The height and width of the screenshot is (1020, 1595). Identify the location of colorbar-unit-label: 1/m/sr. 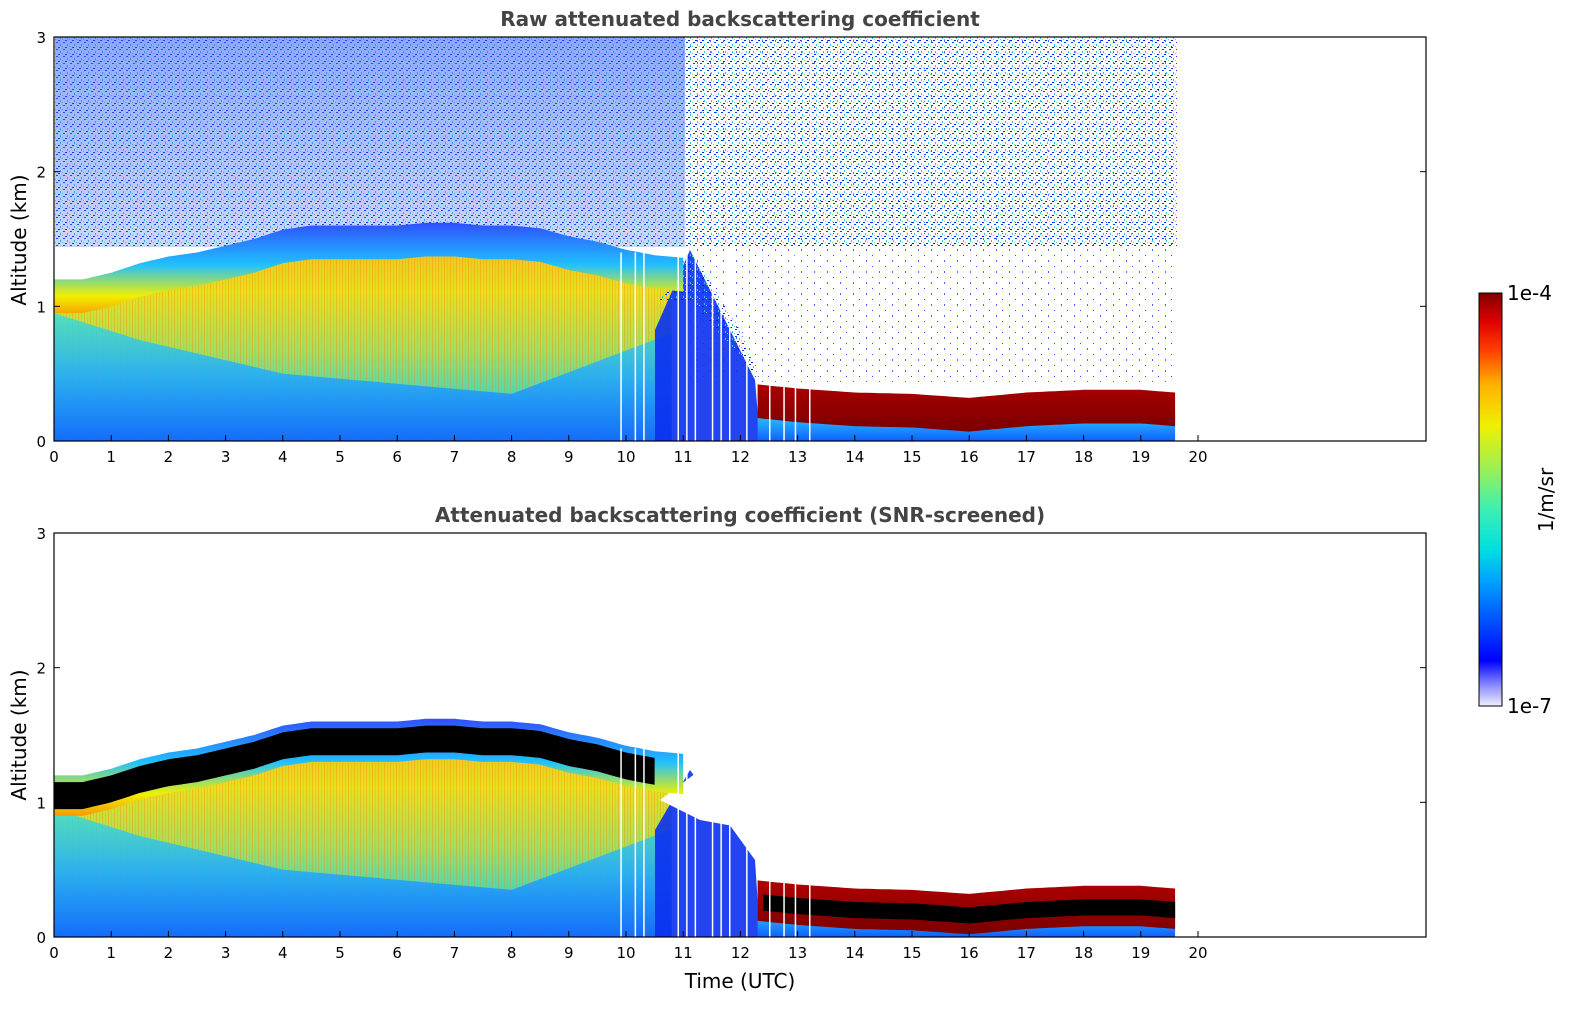
(1546, 499).